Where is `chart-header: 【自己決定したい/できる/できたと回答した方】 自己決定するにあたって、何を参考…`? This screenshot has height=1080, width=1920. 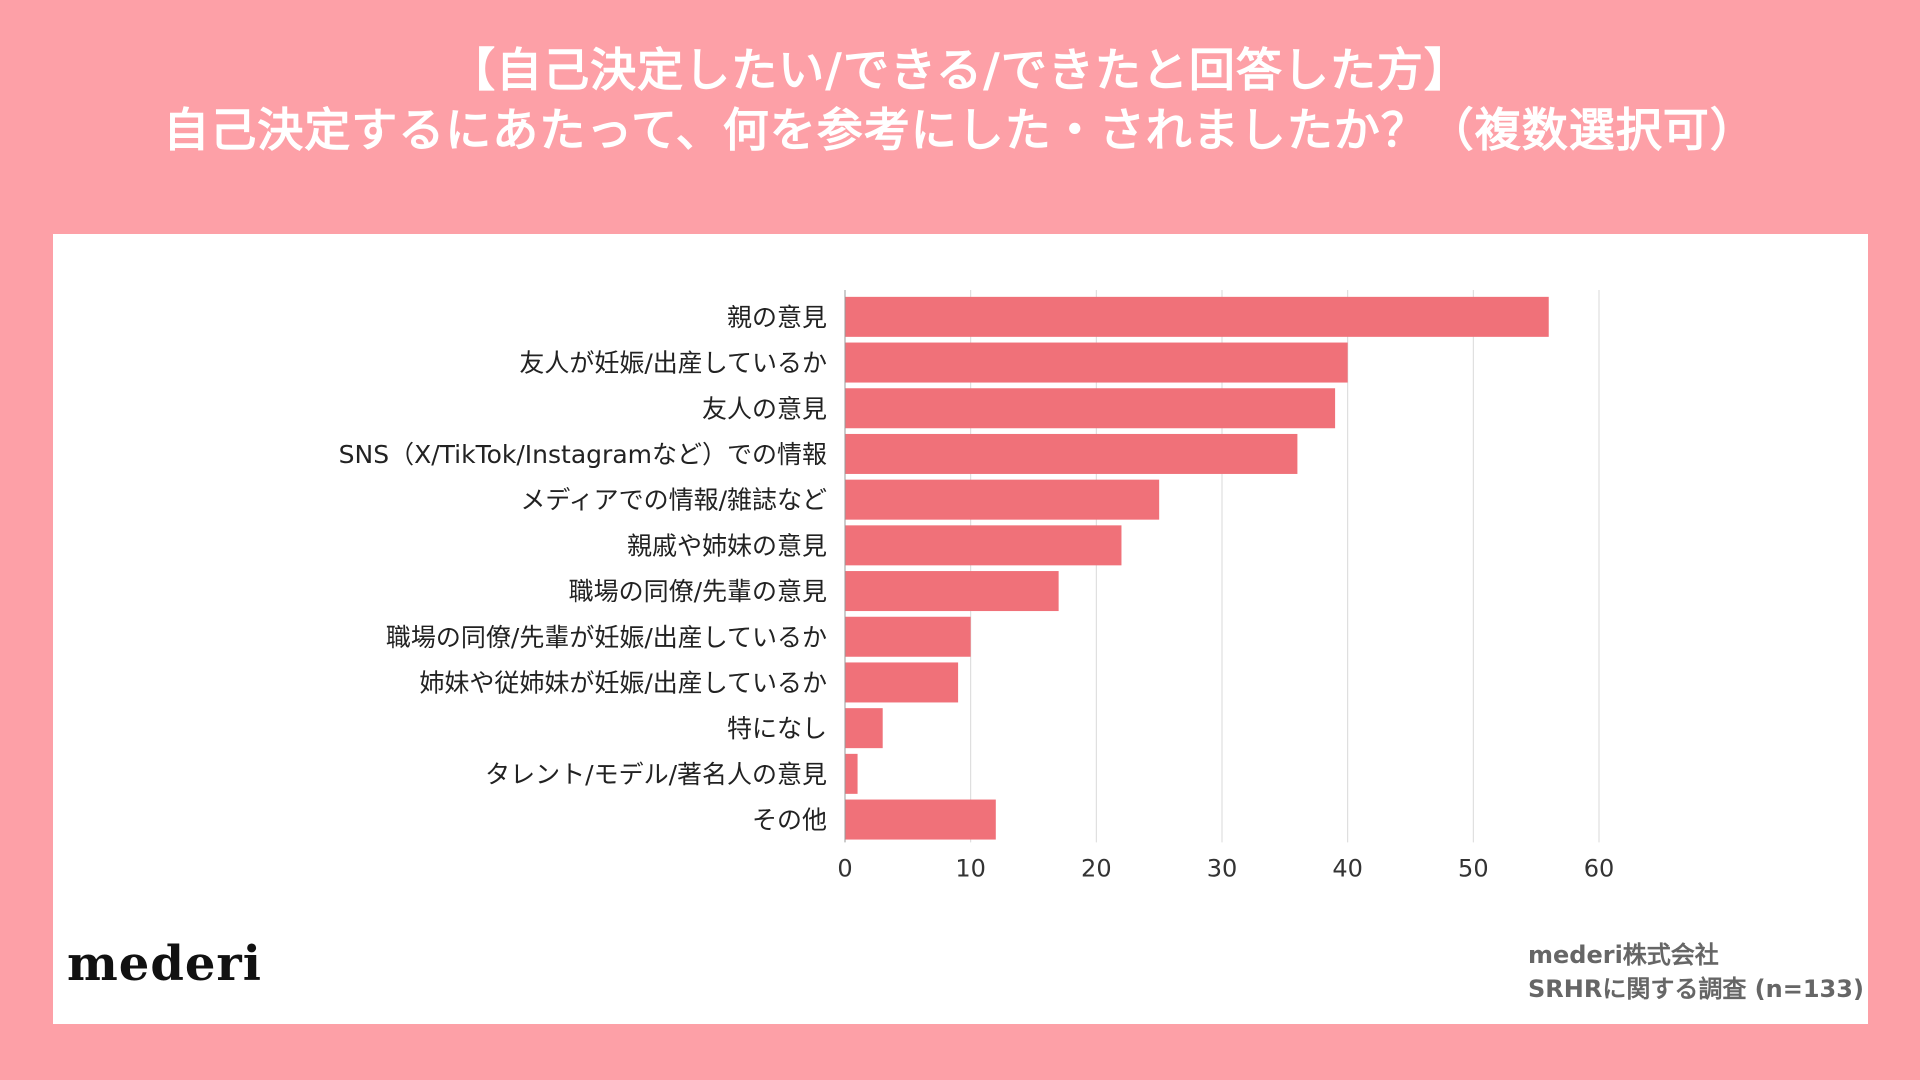 chart-header: 【自己決定したい/できる/できたと回答した方】 自己決定するにあたって、何を参考… is located at coordinates (960, 100).